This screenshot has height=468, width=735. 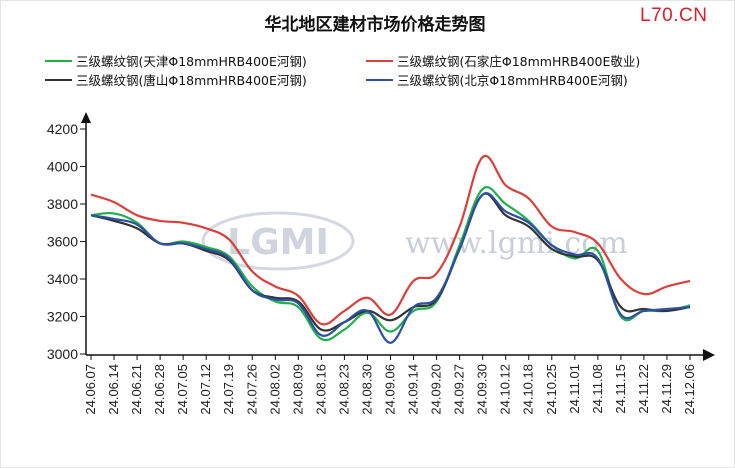 I want to click on legend-item-shijiazhuang: 三级螺纹钢(石家庄Φ18mmHRB400E敬业), so click(x=503, y=61).